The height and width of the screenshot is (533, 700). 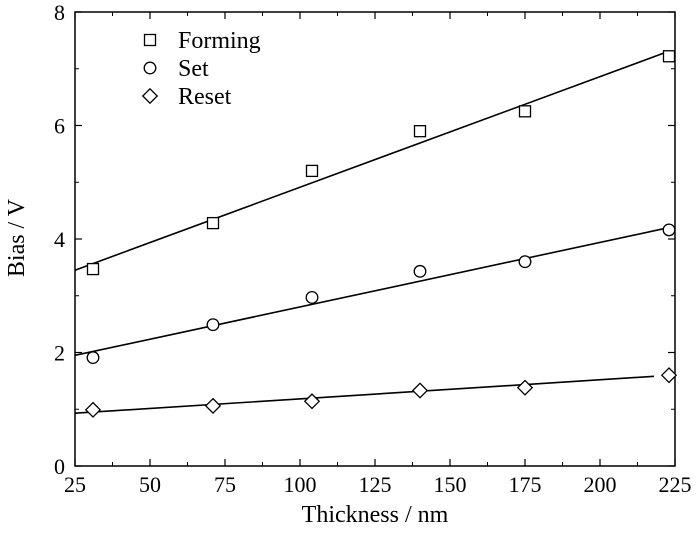 What do you see at coordinates (150, 484) in the screenshot?
I see `x-tick-label: 50` at bounding box center [150, 484].